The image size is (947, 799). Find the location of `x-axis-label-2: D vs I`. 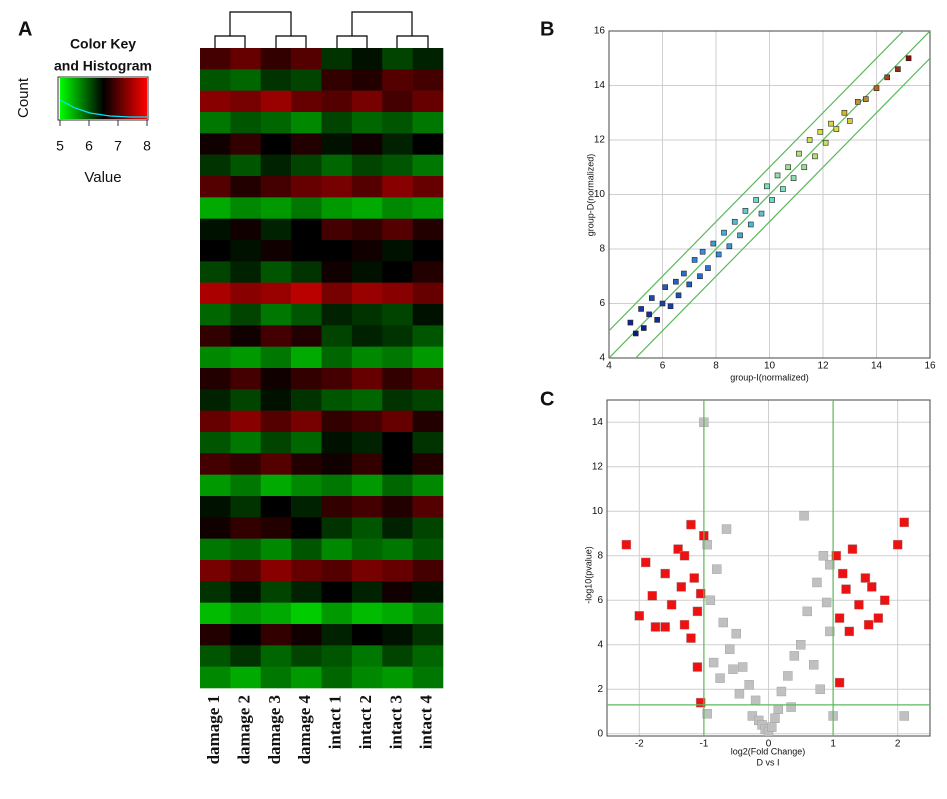

x-axis-label-2: D vs I is located at coordinates (767, 762).